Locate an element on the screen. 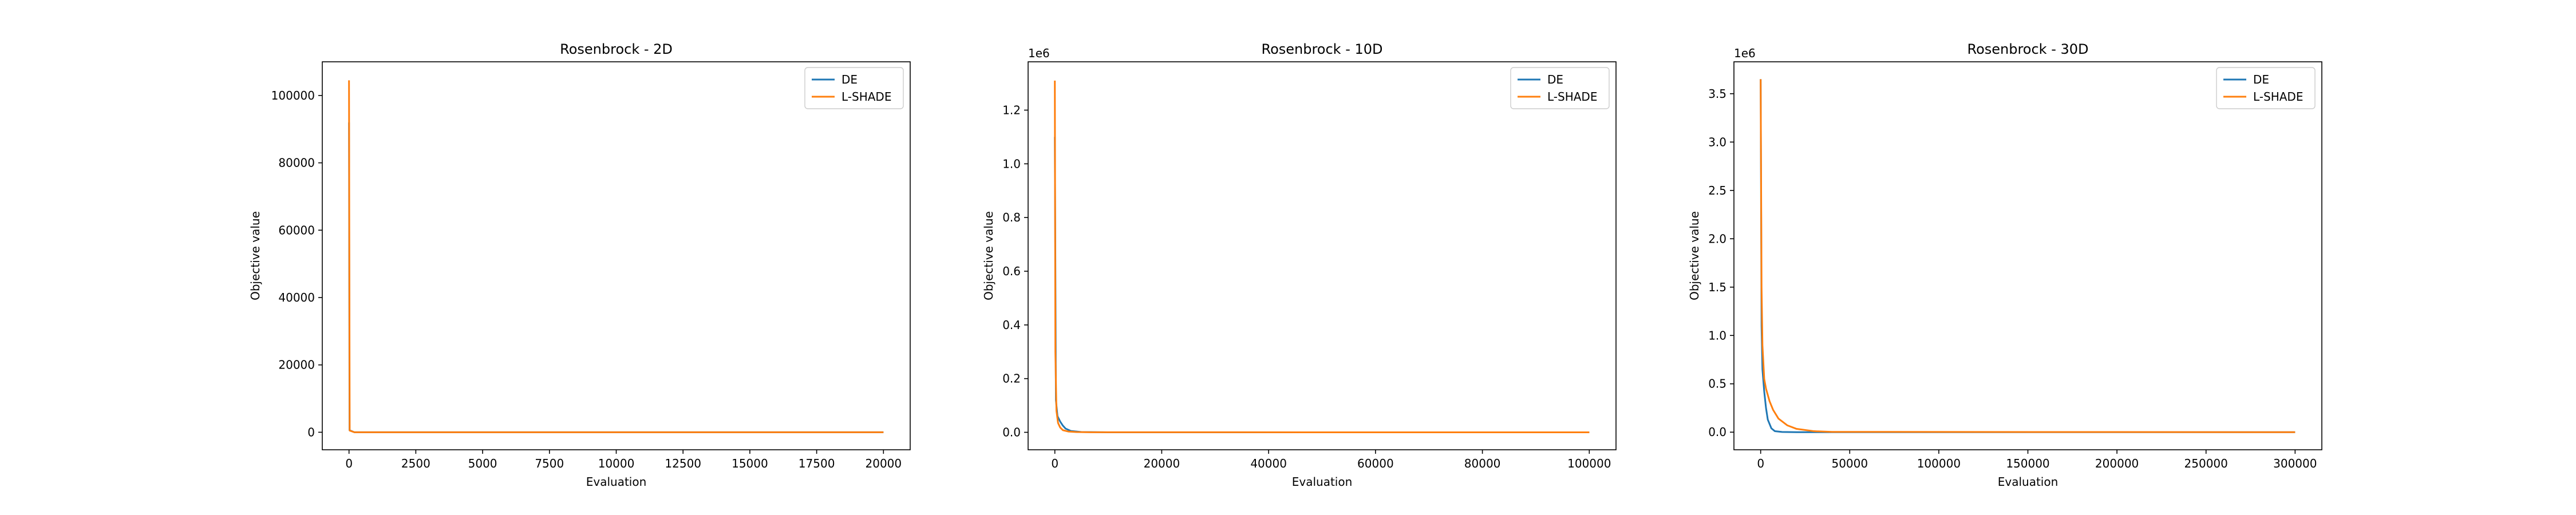 The width and height of the screenshot is (2576, 515). y-tick-label: 2.5 is located at coordinates (1717, 190).